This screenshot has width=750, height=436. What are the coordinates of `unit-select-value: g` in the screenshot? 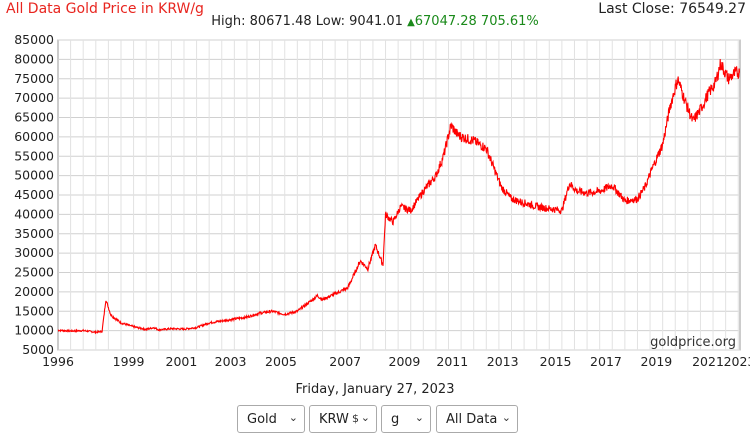 It's located at (395, 419).